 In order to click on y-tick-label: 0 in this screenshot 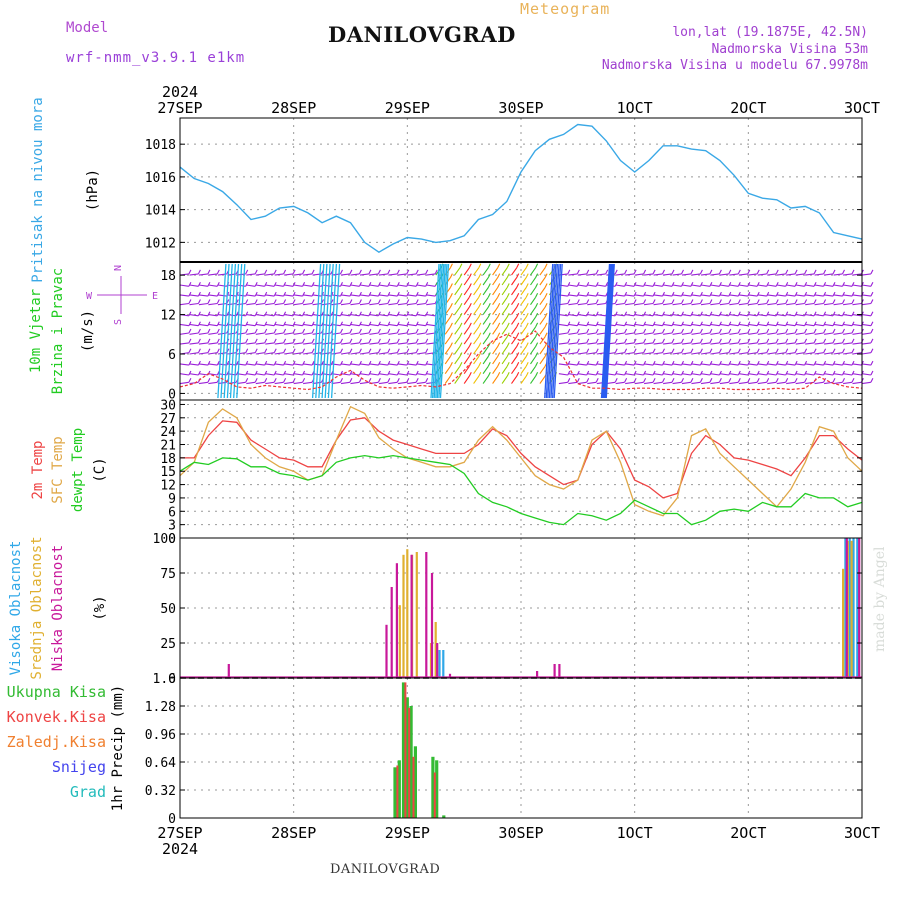, I will do `click(172, 539)`.